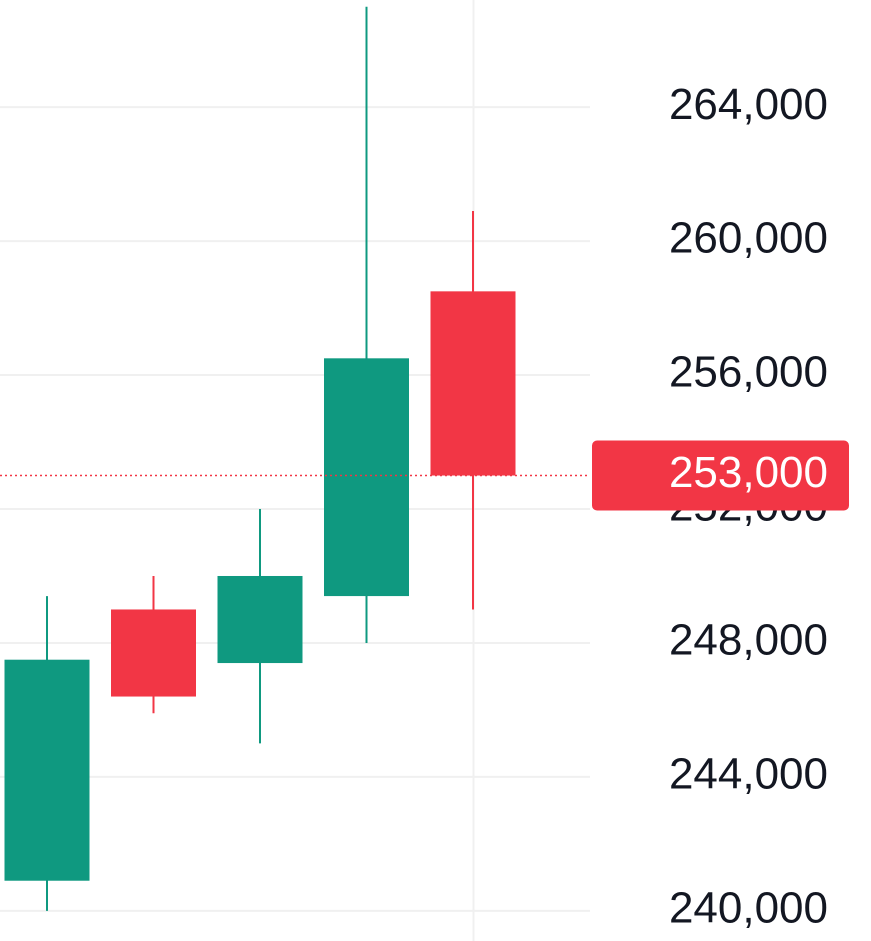 This screenshot has height=941, width=871. I want to click on y-tick-label: 244,000, so click(748, 774).